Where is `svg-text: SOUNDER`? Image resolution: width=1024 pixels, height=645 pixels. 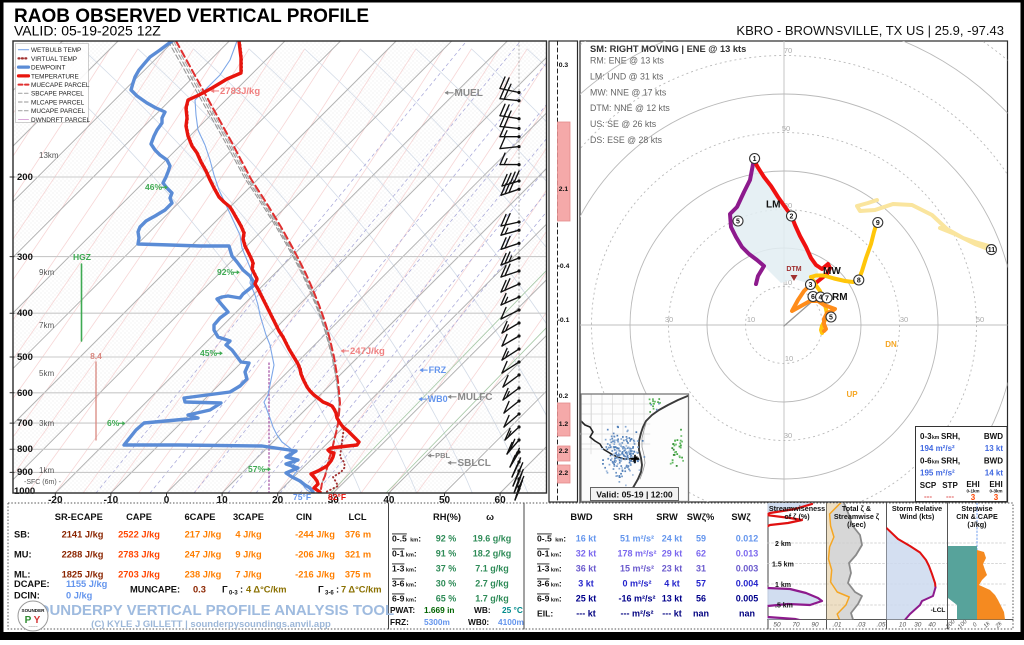 svg-text: SOUNDER is located at coordinates (34, 610).